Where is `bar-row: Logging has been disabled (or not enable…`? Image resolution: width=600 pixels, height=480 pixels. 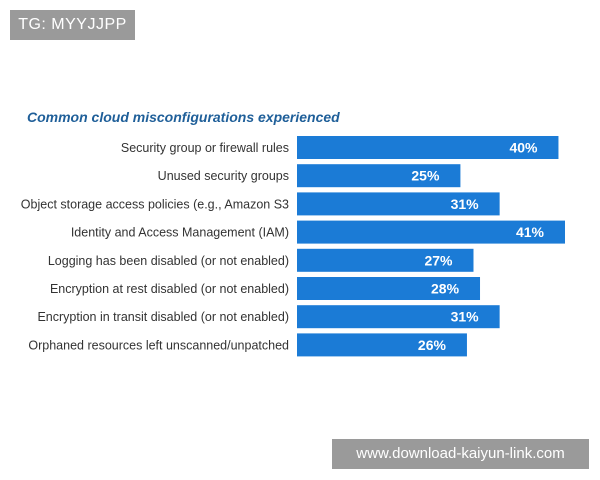 bar-row: Logging has been disabled (or not enable… is located at coordinates (261, 260).